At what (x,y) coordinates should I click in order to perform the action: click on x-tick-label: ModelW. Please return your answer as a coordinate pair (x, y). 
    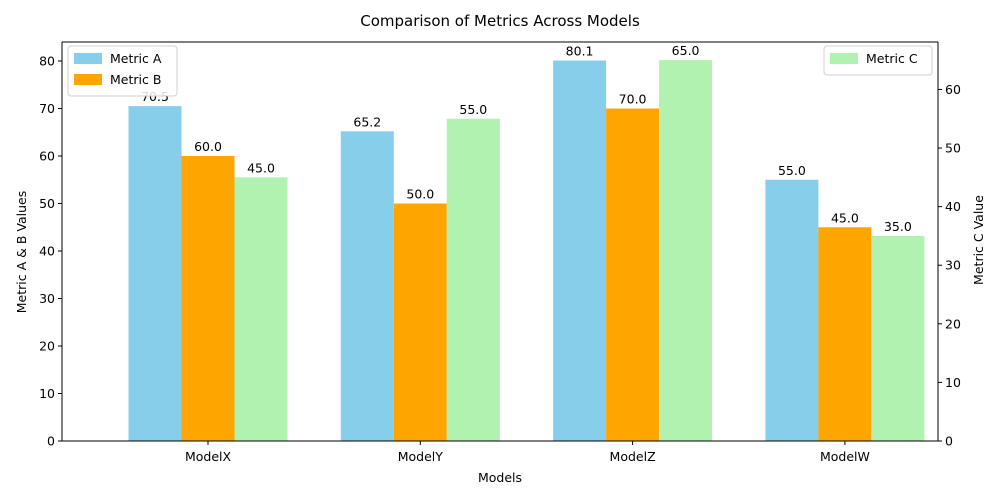
    Looking at the image, I should click on (845, 456).